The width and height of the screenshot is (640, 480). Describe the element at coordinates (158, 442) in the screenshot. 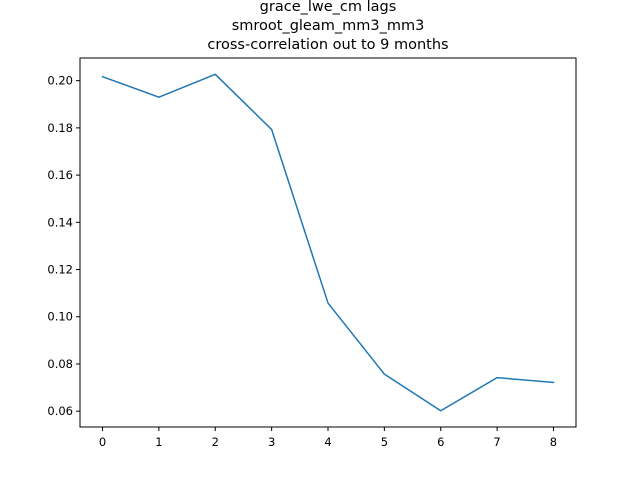

I see `x-tick-label: 1` at that location.